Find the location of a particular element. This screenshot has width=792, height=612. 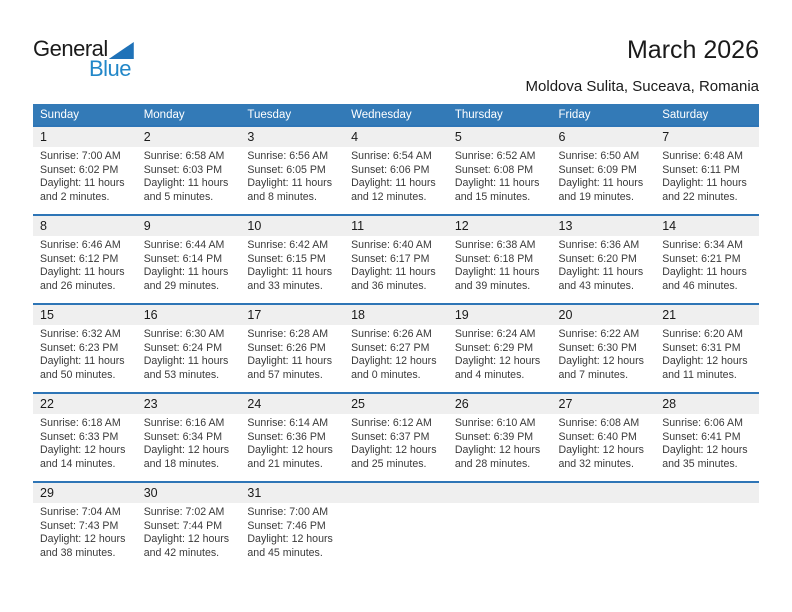

empty-day-cell is located at coordinates (603, 526).